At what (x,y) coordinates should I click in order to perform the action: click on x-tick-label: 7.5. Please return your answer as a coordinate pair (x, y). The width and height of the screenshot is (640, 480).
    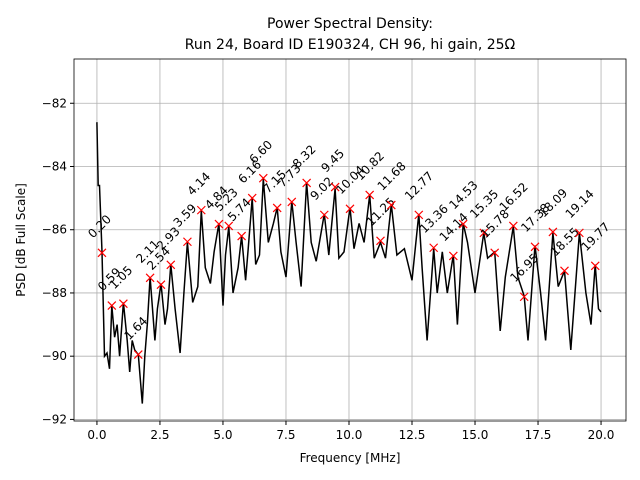
    Looking at the image, I should click on (285, 435).